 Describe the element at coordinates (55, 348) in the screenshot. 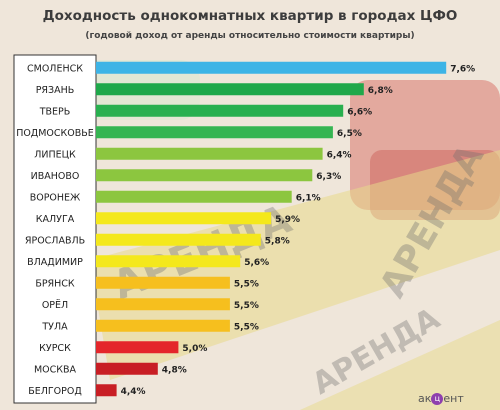

I see `category-label: КУРСК` at that location.